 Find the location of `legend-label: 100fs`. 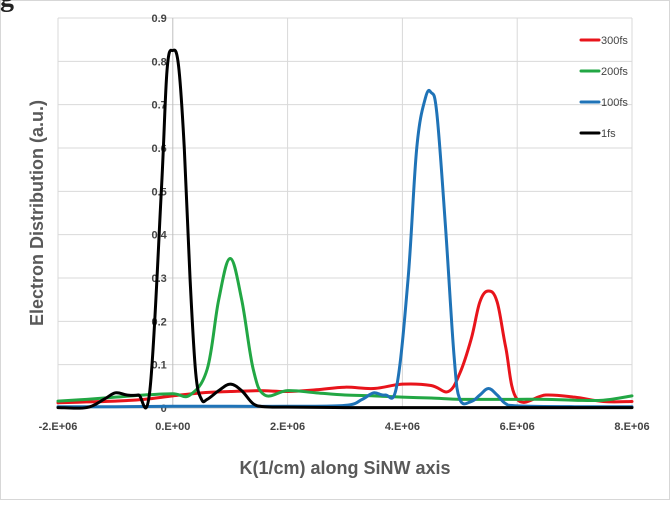

legend-label: 100fs is located at coordinates (614, 103).